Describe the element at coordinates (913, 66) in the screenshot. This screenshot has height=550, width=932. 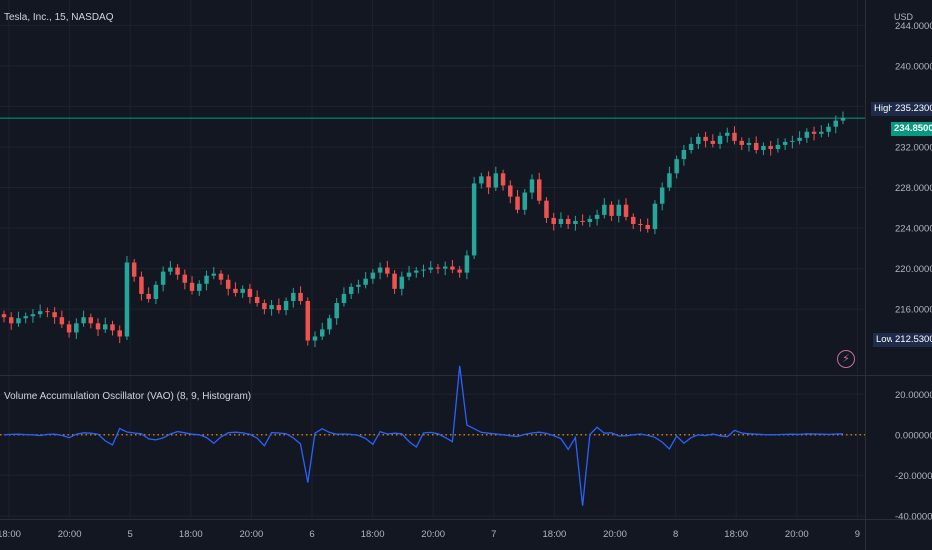
I see `price-axis-tick: 240.000000` at that location.